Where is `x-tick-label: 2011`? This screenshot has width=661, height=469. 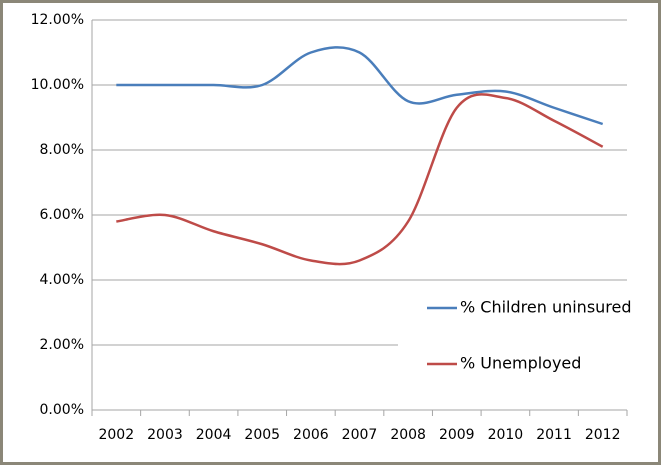 x-tick-label: 2011 is located at coordinates (554, 435).